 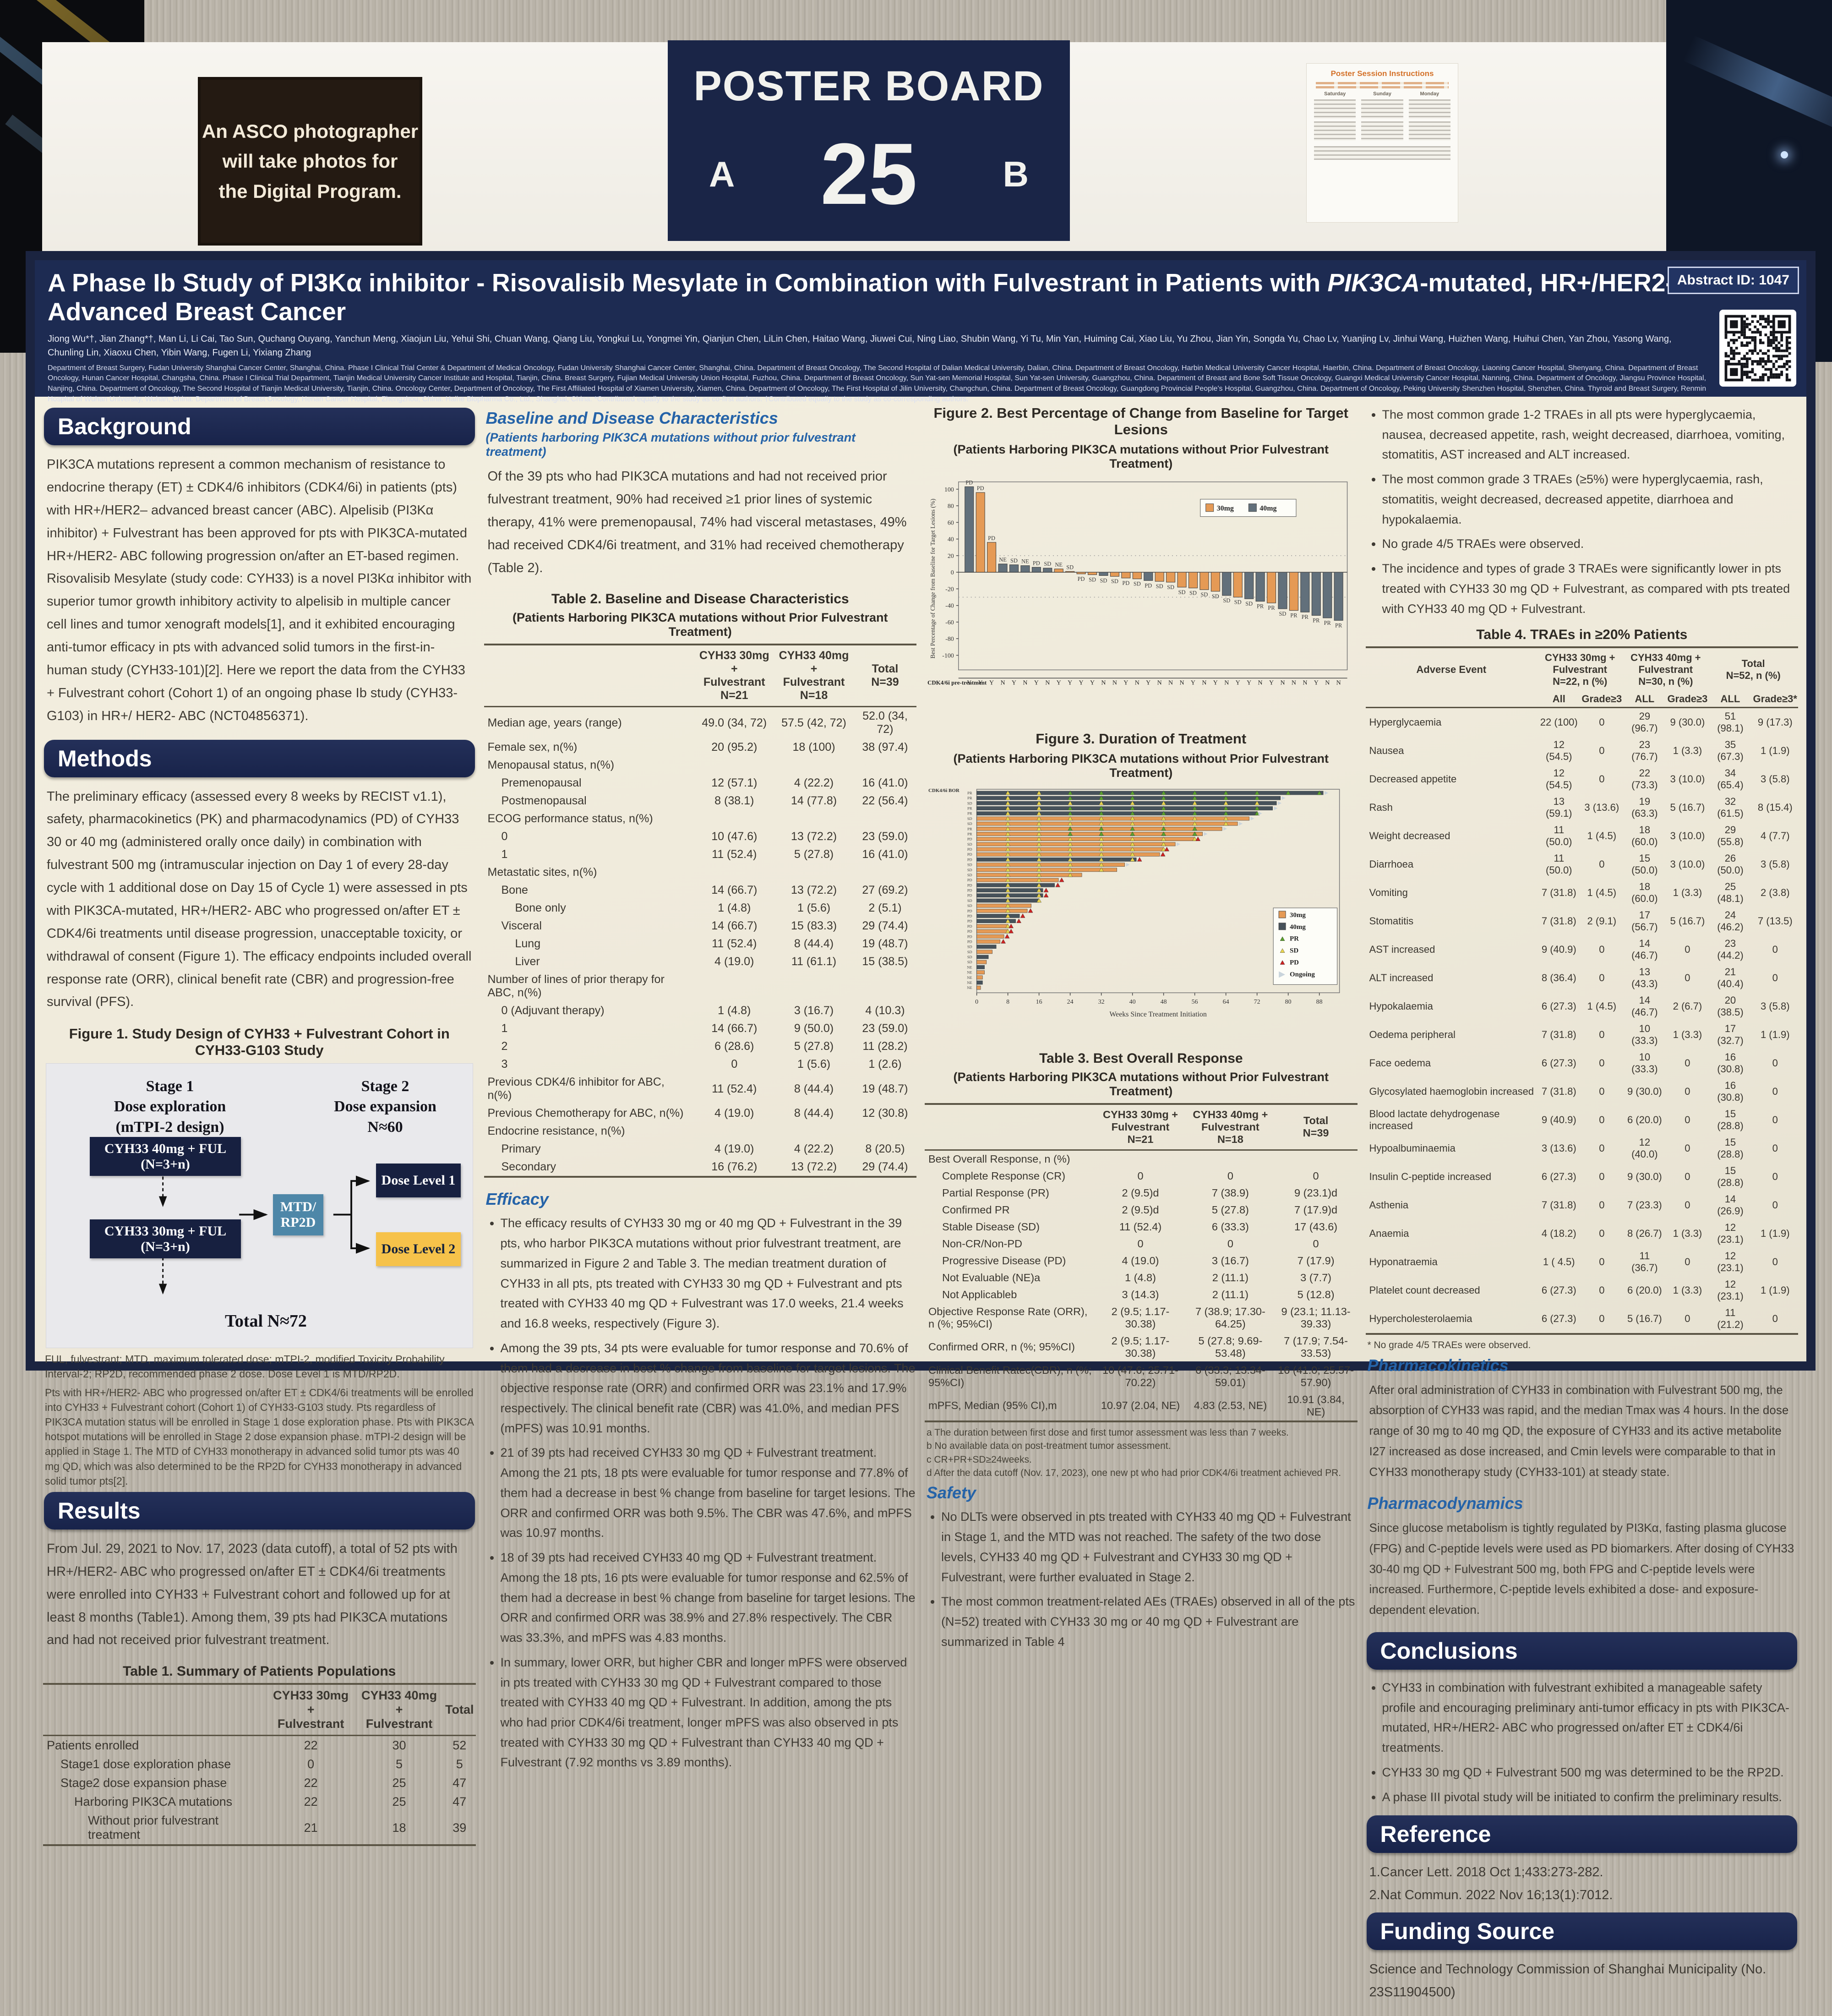 I want to click on row-label: Endocrine resistance, n(%), so click(x=556, y=1131).